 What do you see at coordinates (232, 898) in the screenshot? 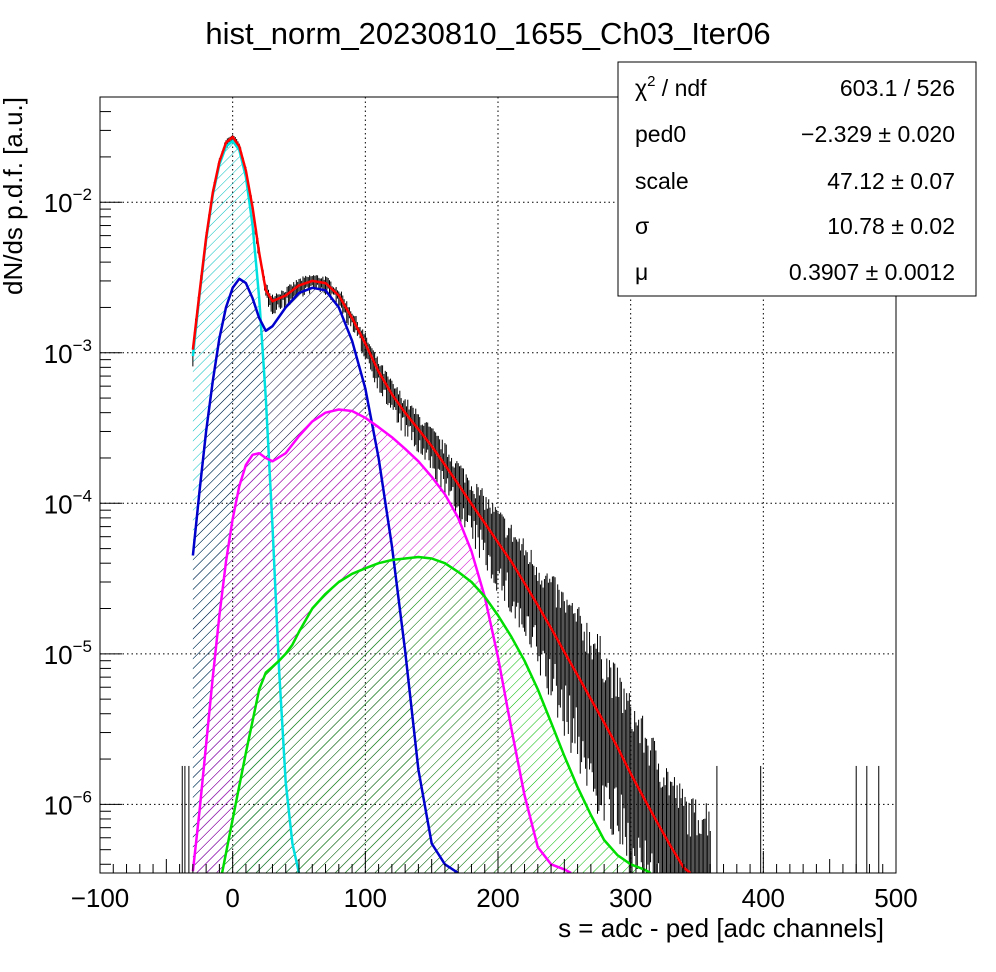
I see `x-tick-label: 0` at bounding box center [232, 898].